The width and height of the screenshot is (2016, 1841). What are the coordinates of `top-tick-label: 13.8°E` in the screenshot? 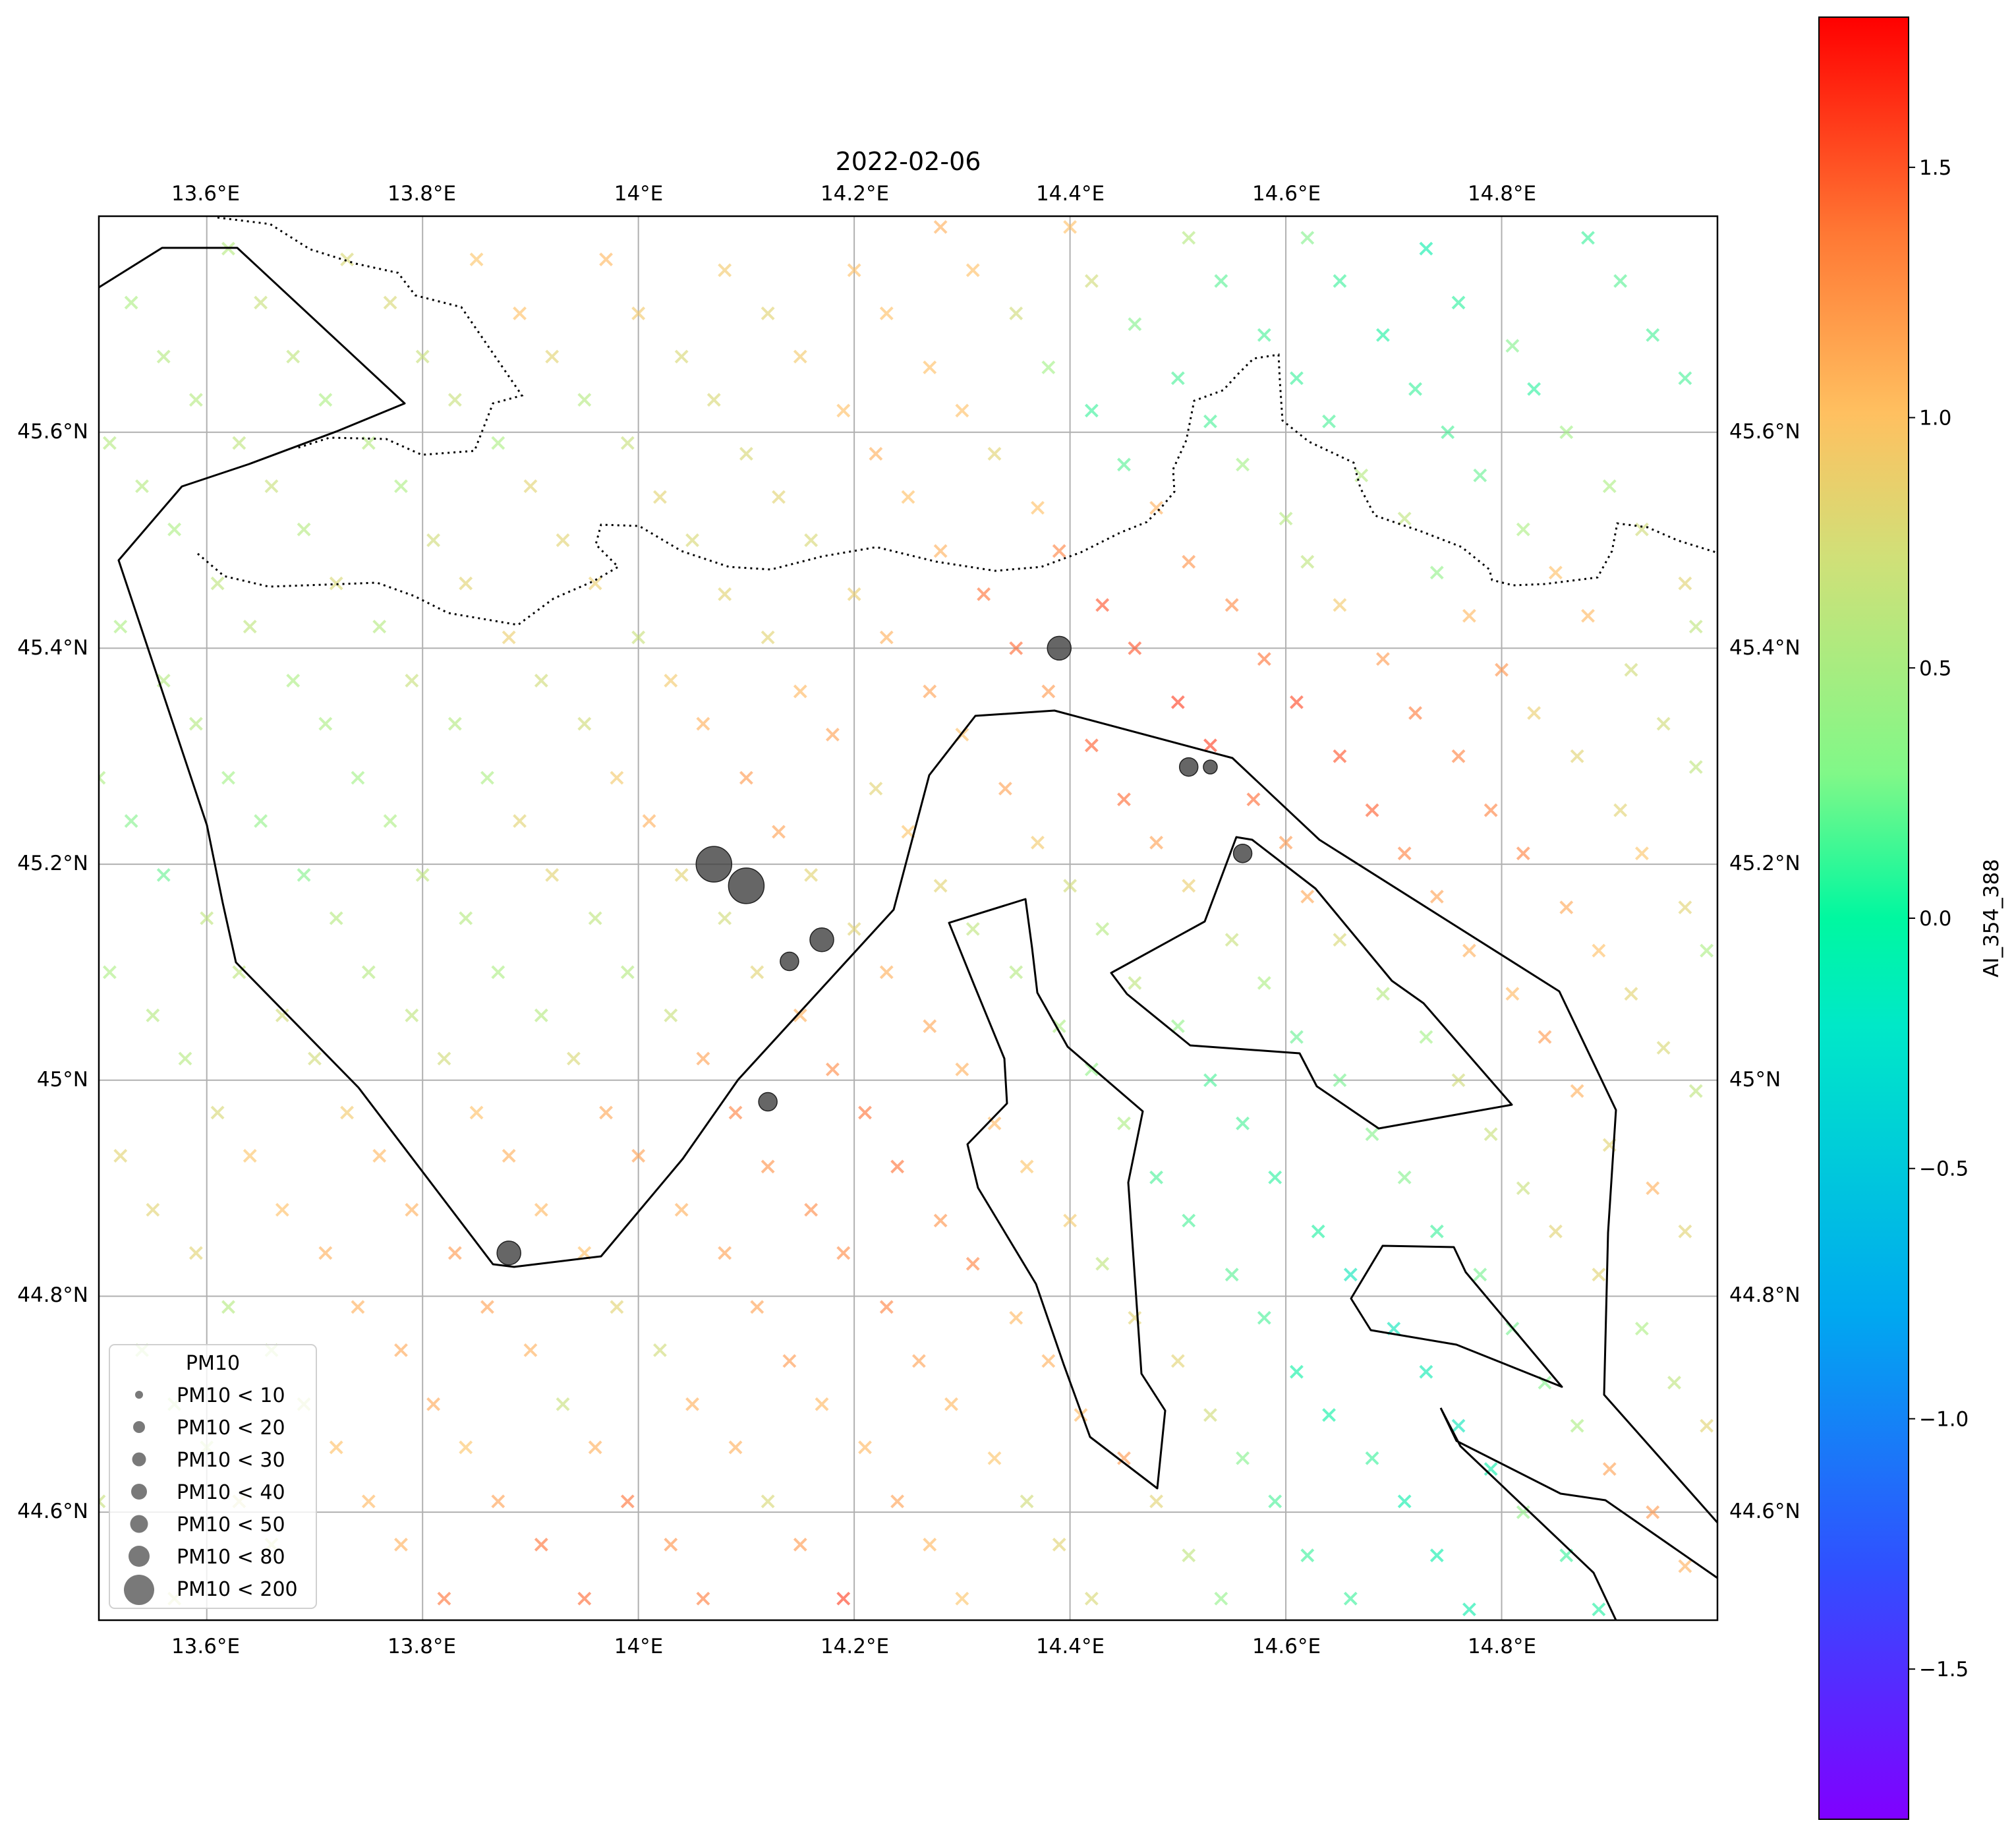 It's located at (422, 194).